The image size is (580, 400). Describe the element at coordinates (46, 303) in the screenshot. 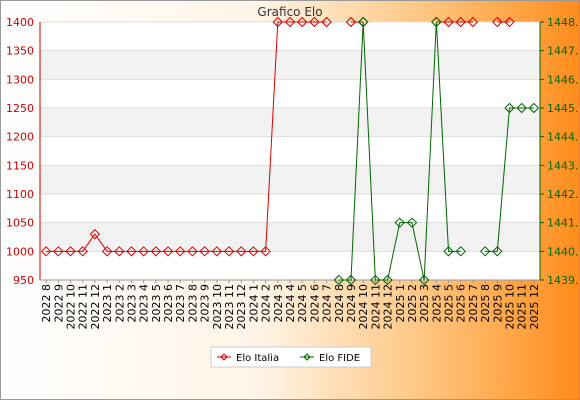

I see `x-tick-label: 2022 8` at that location.